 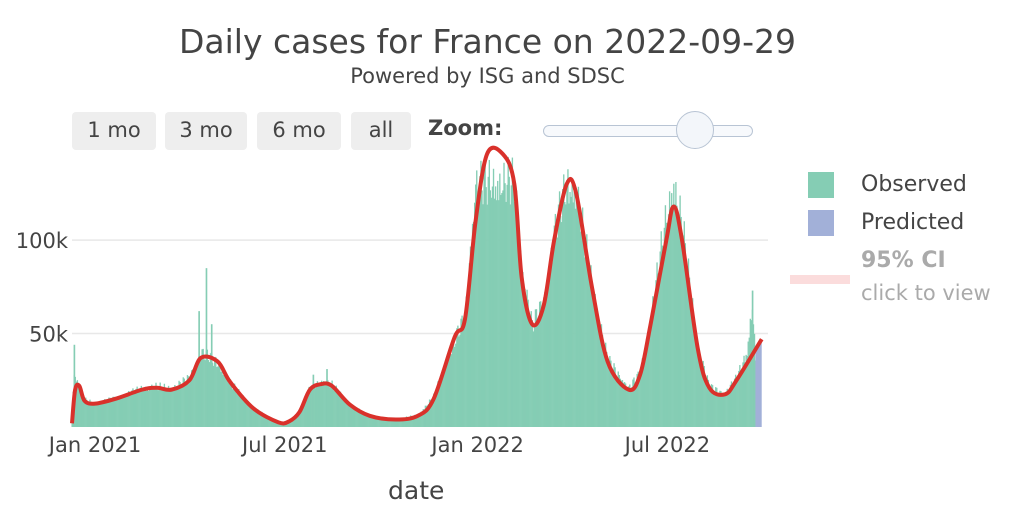 I want to click on range-6mo-button: 6 mo, so click(x=299, y=131).